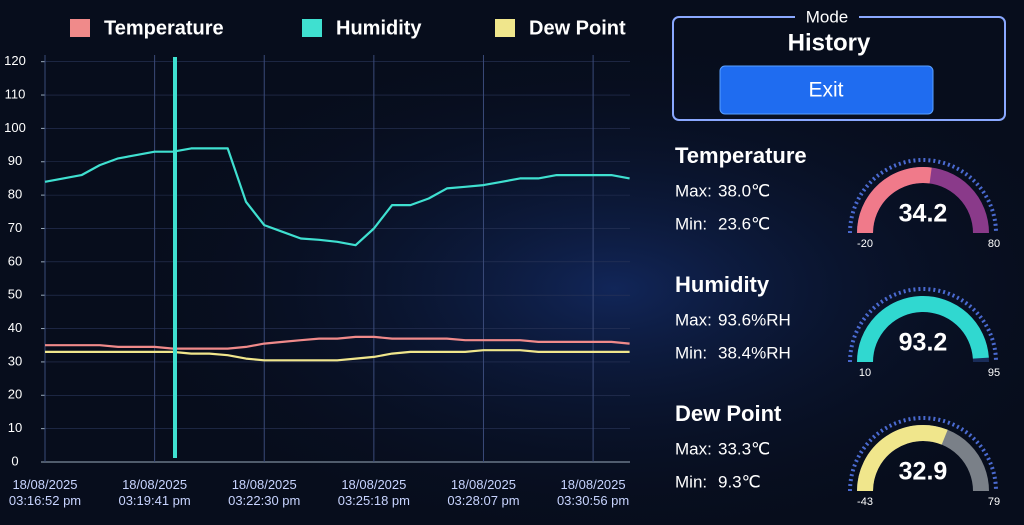 The height and width of the screenshot is (525, 1024). Describe the element at coordinates (45, 492) in the screenshot. I see `x-tick-label: 18/08/2025 03:16:52 pm` at that location.